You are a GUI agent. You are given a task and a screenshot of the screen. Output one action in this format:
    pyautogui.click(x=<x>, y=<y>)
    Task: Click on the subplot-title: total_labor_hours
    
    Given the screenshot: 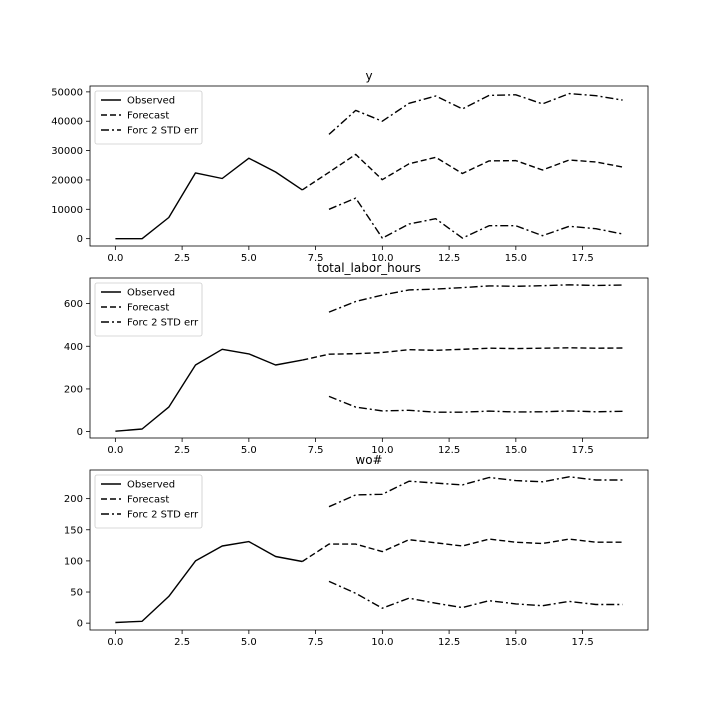 What is the action you would take?
    pyautogui.click(x=369, y=268)
    